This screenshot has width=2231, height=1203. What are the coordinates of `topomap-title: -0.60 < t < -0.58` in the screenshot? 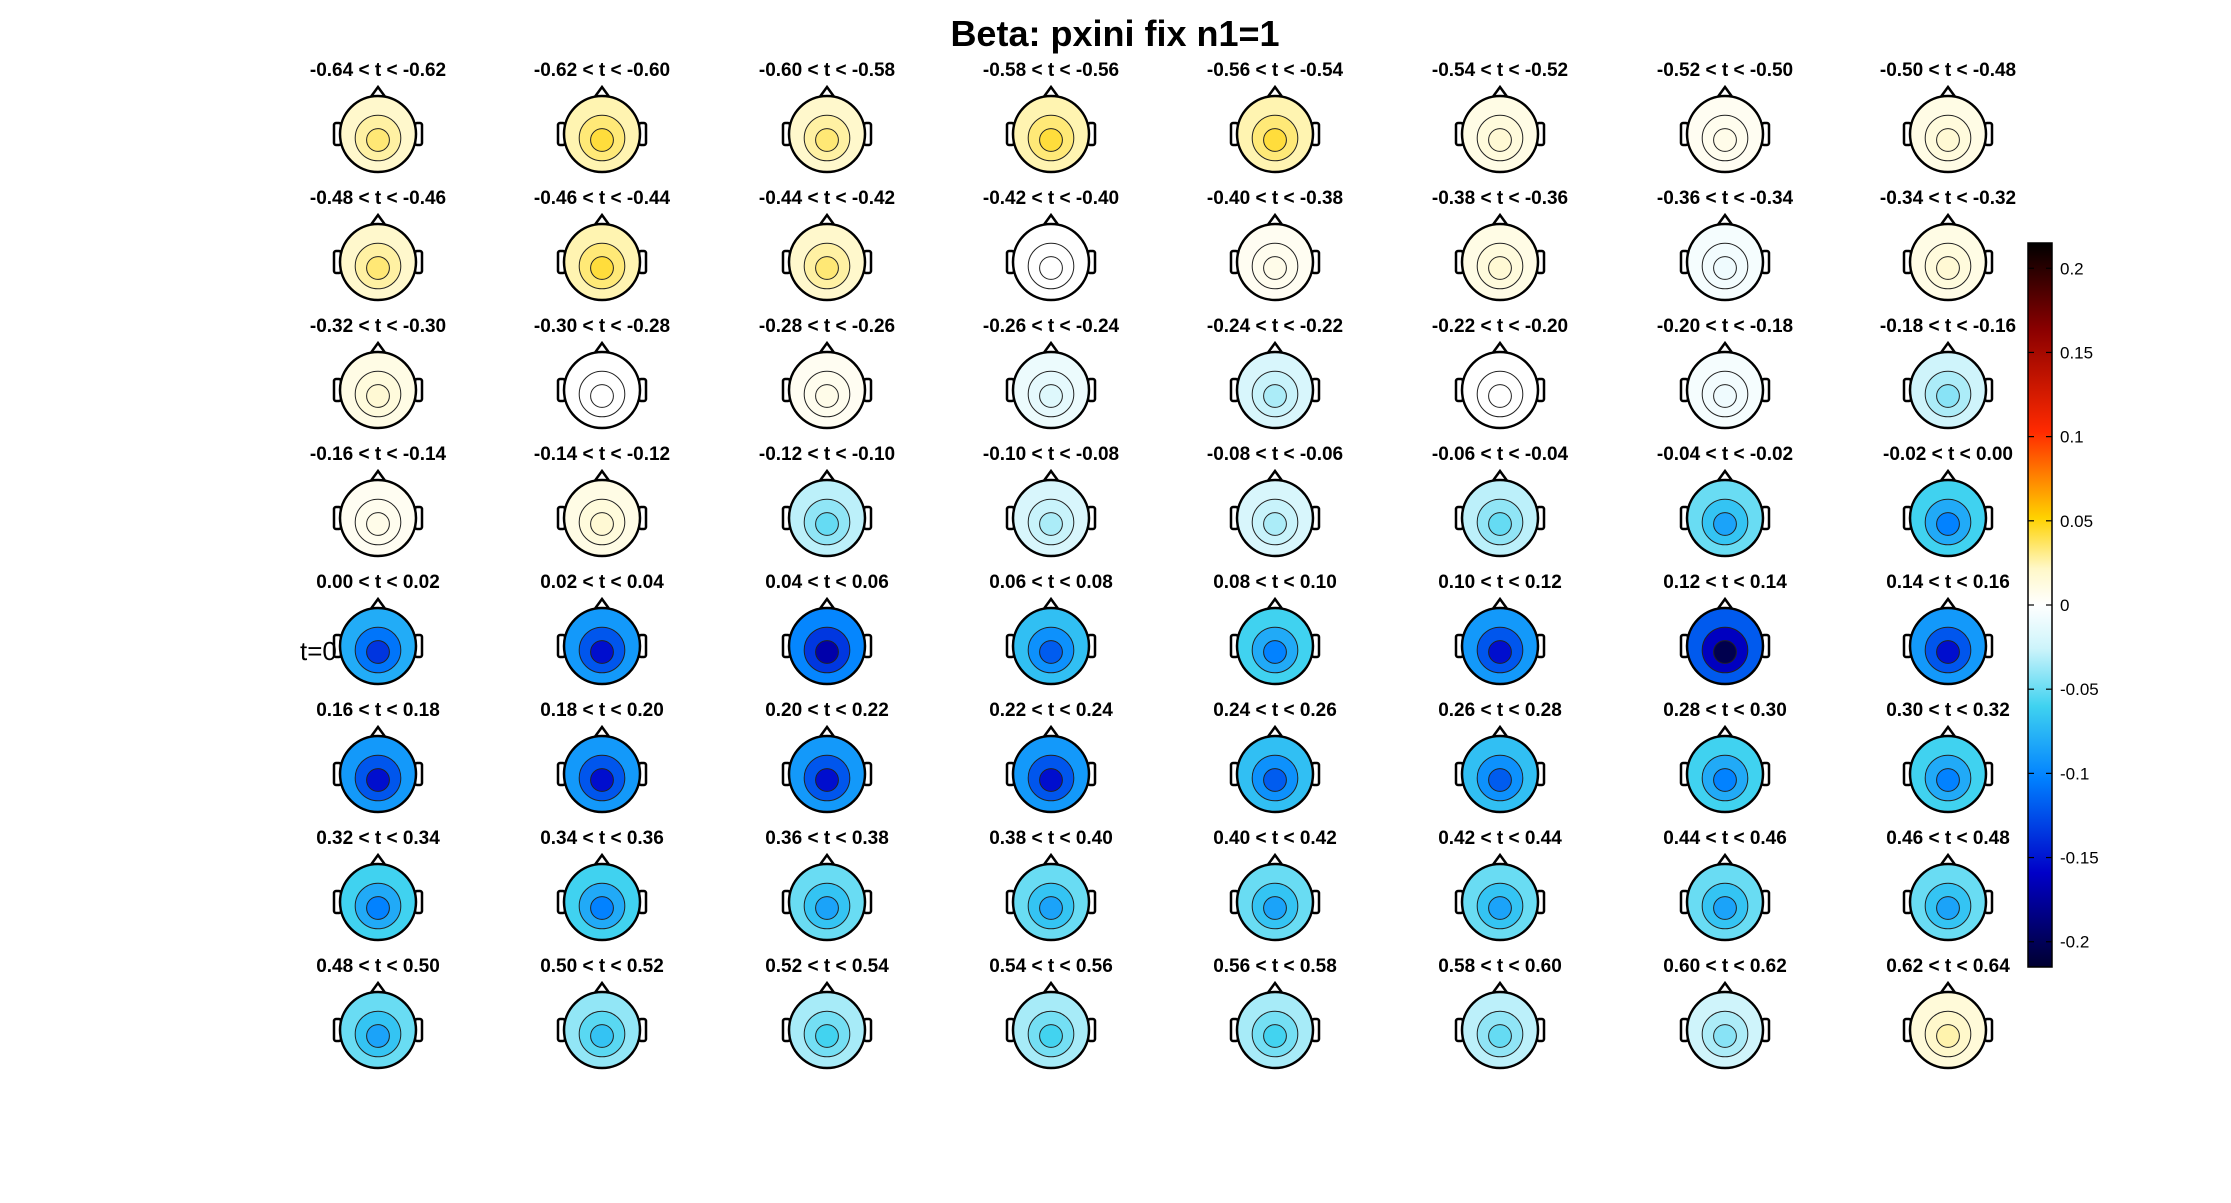 It's located at (827, 70).